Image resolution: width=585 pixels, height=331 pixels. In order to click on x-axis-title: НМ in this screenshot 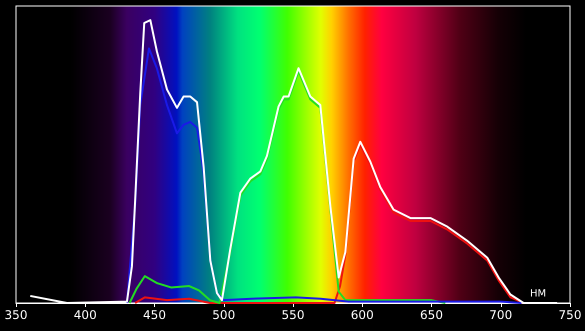, I will do `click(538, 294)`.